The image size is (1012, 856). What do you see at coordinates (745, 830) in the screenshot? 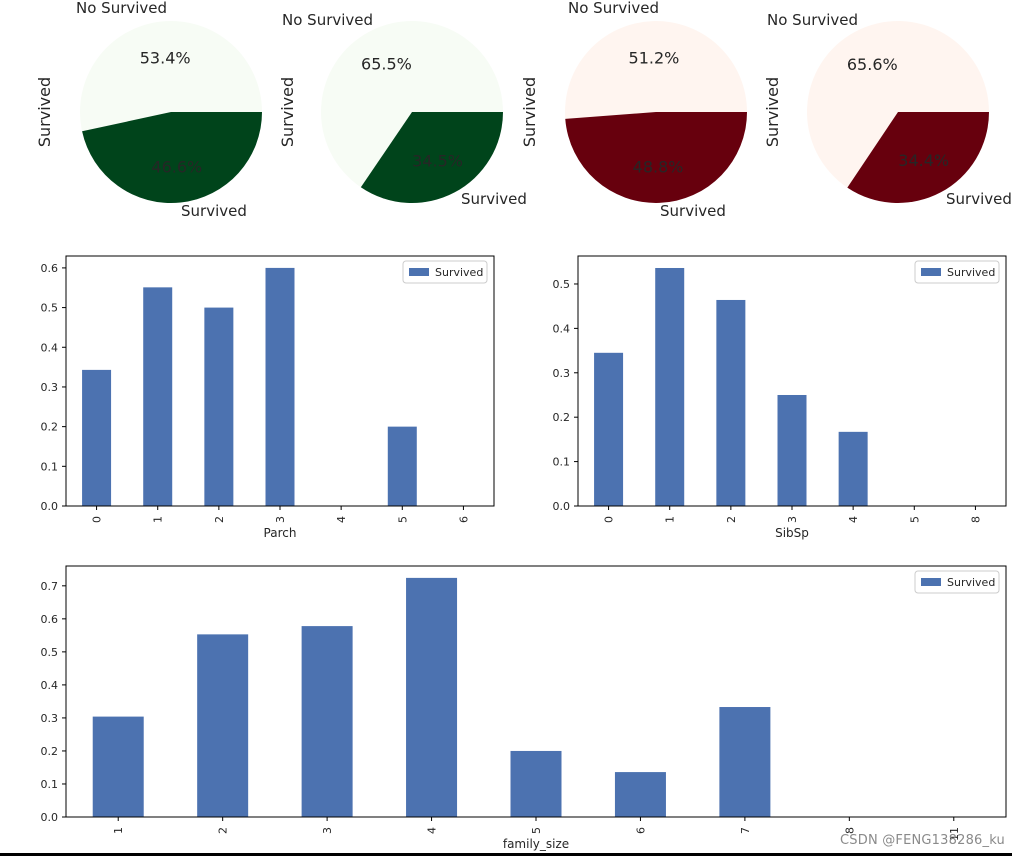
I see `x-tick-label: 7` at bounding box center [745, 830].